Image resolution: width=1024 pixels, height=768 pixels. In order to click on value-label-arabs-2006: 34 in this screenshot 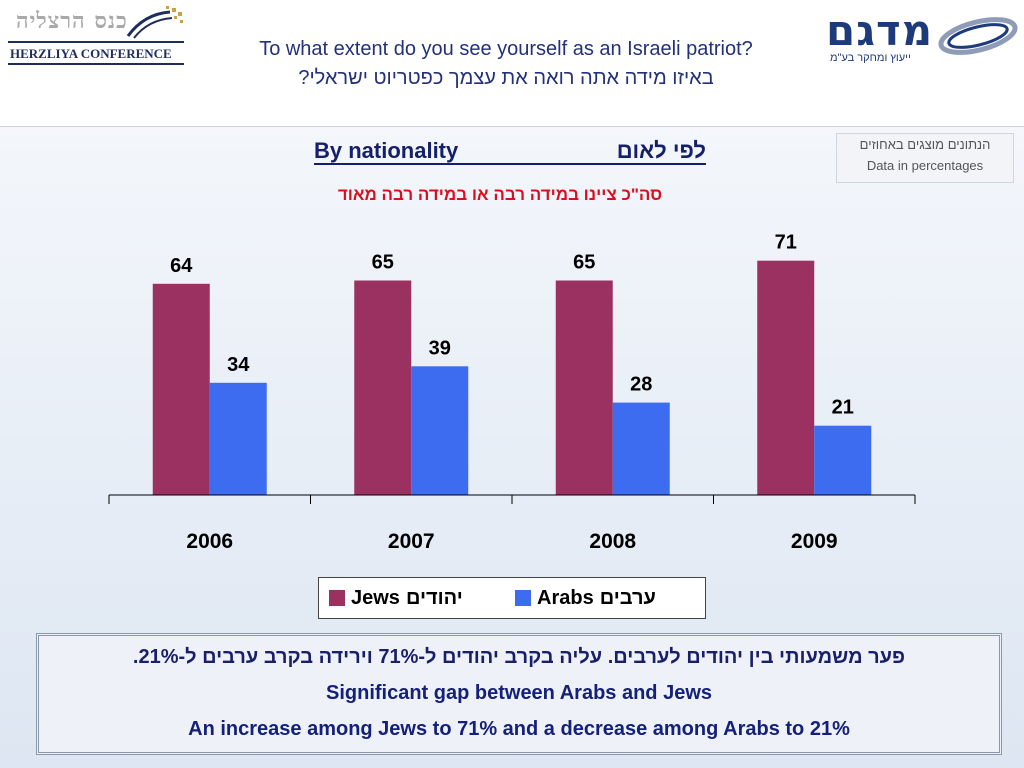, I will do `click(238, 365)`.